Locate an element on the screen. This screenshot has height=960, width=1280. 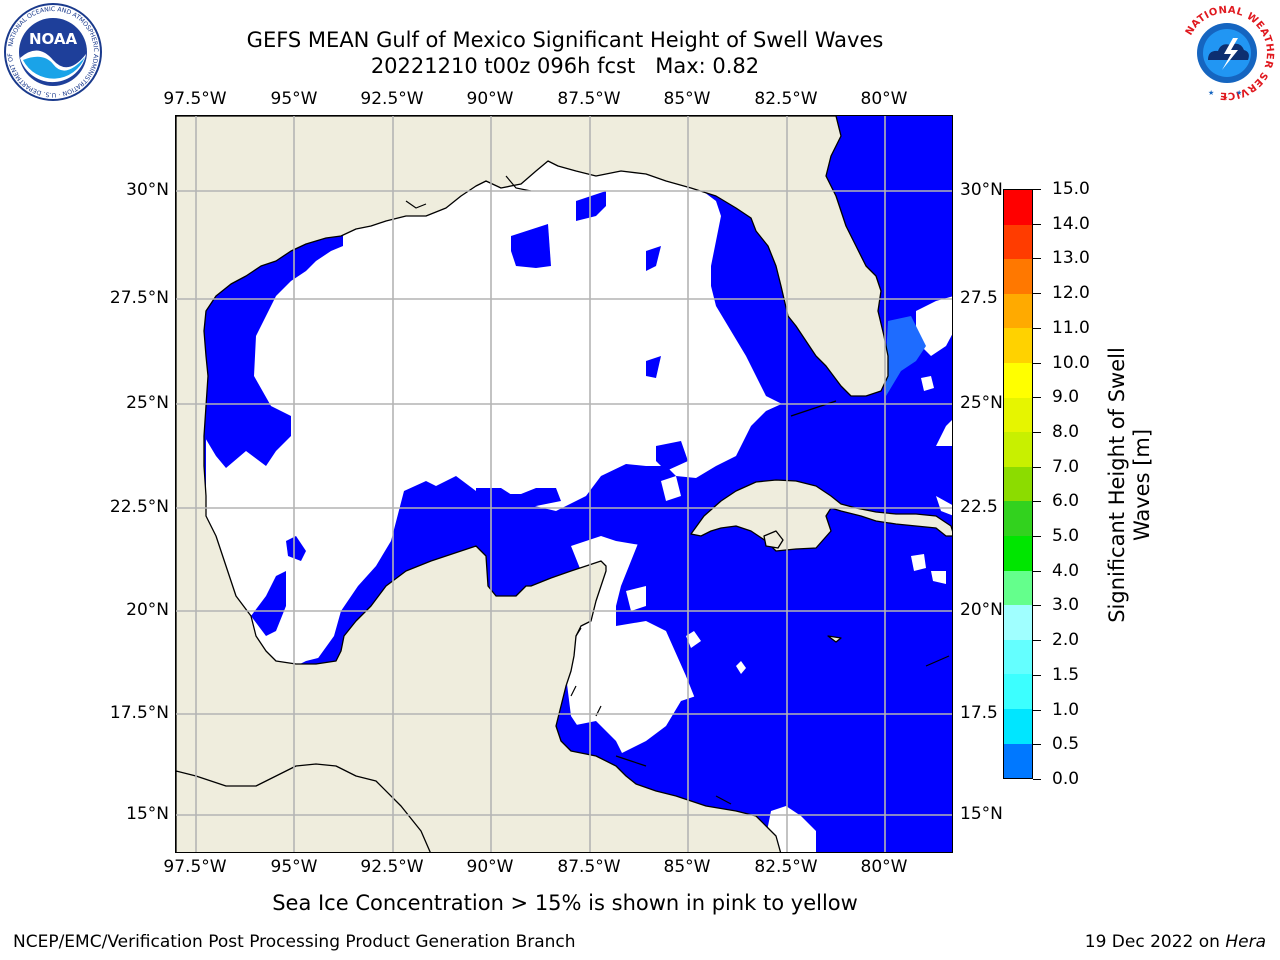
lon-label-bottom: 90°W is located at coordinates (490, 867).